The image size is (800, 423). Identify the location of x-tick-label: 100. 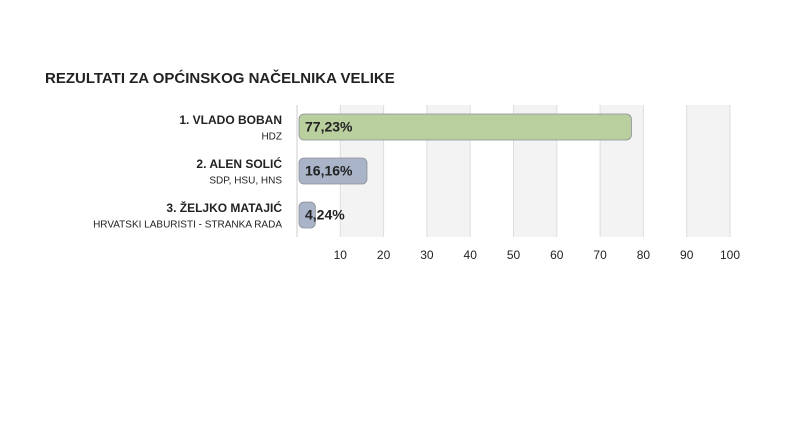
(730, 255).